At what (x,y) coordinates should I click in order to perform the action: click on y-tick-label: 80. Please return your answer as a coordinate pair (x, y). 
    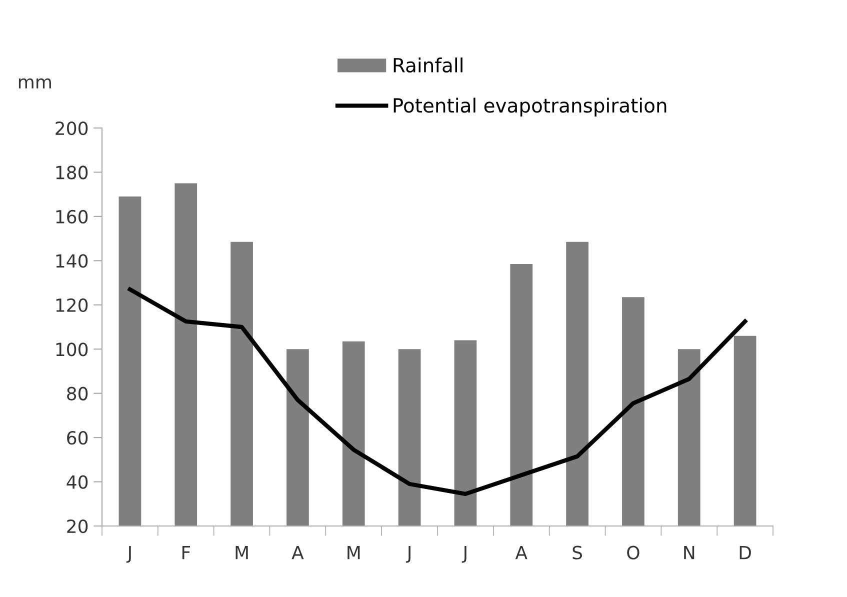
    Looking at the image, I should click on (77, 393).